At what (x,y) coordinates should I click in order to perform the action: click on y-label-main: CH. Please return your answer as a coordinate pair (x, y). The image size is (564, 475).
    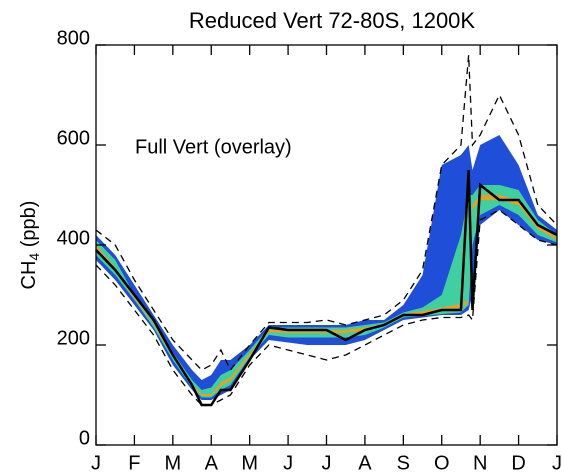
    Looking at the image, I should click on (29, 275).